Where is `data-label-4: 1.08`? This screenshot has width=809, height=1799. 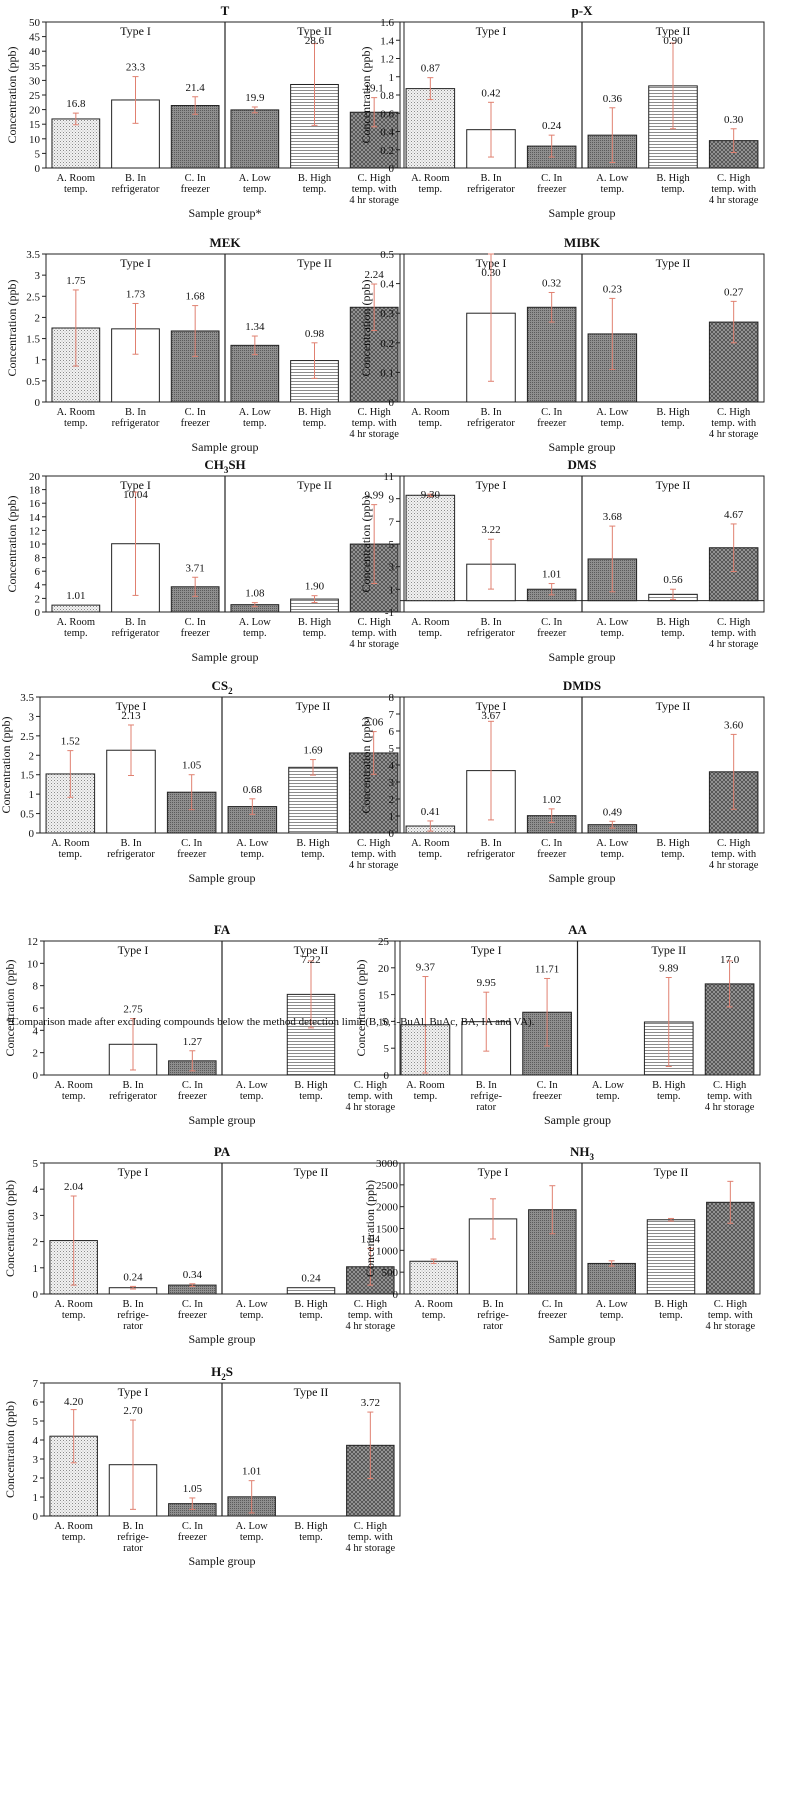 data-label-4: 1.08 is located at coordinates (255, 594).